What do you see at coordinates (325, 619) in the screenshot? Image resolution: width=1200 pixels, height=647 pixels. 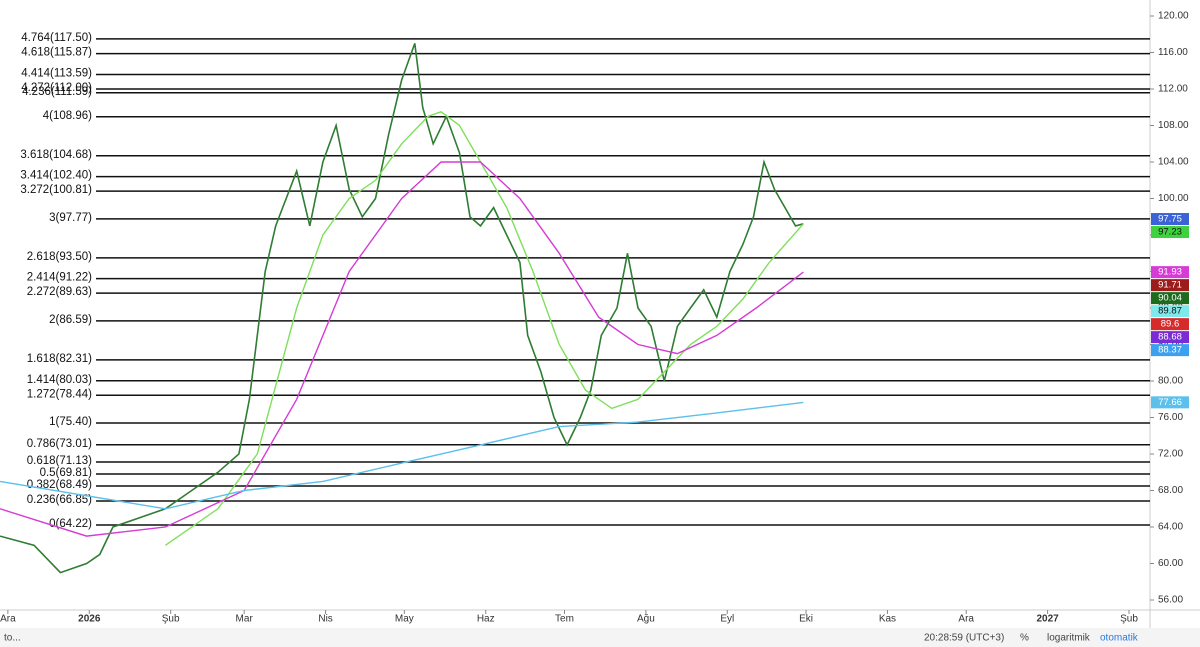 I see `x-tick-label: Nis` at bounding box center [325, 619].